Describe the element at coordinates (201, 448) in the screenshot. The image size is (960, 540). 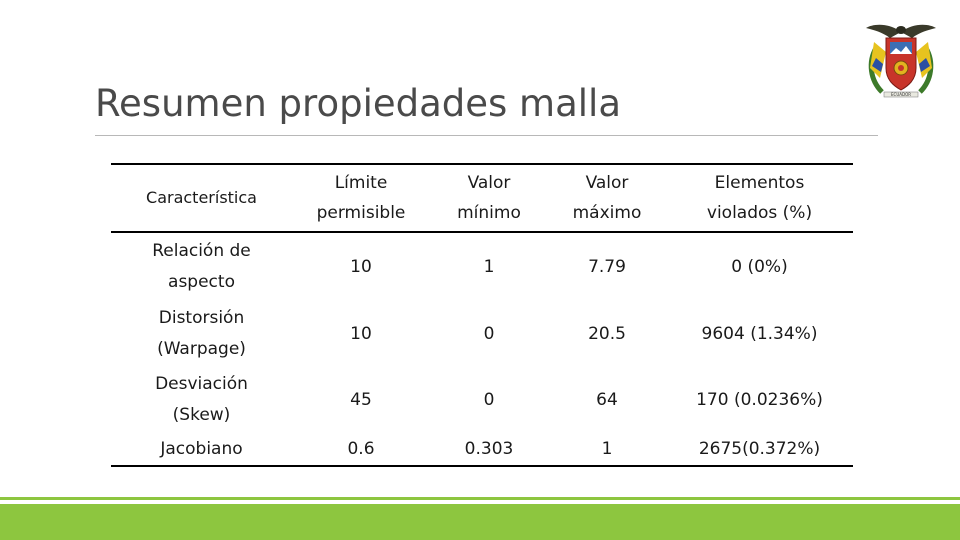
I see `row-label: Jacobiano` at that location.